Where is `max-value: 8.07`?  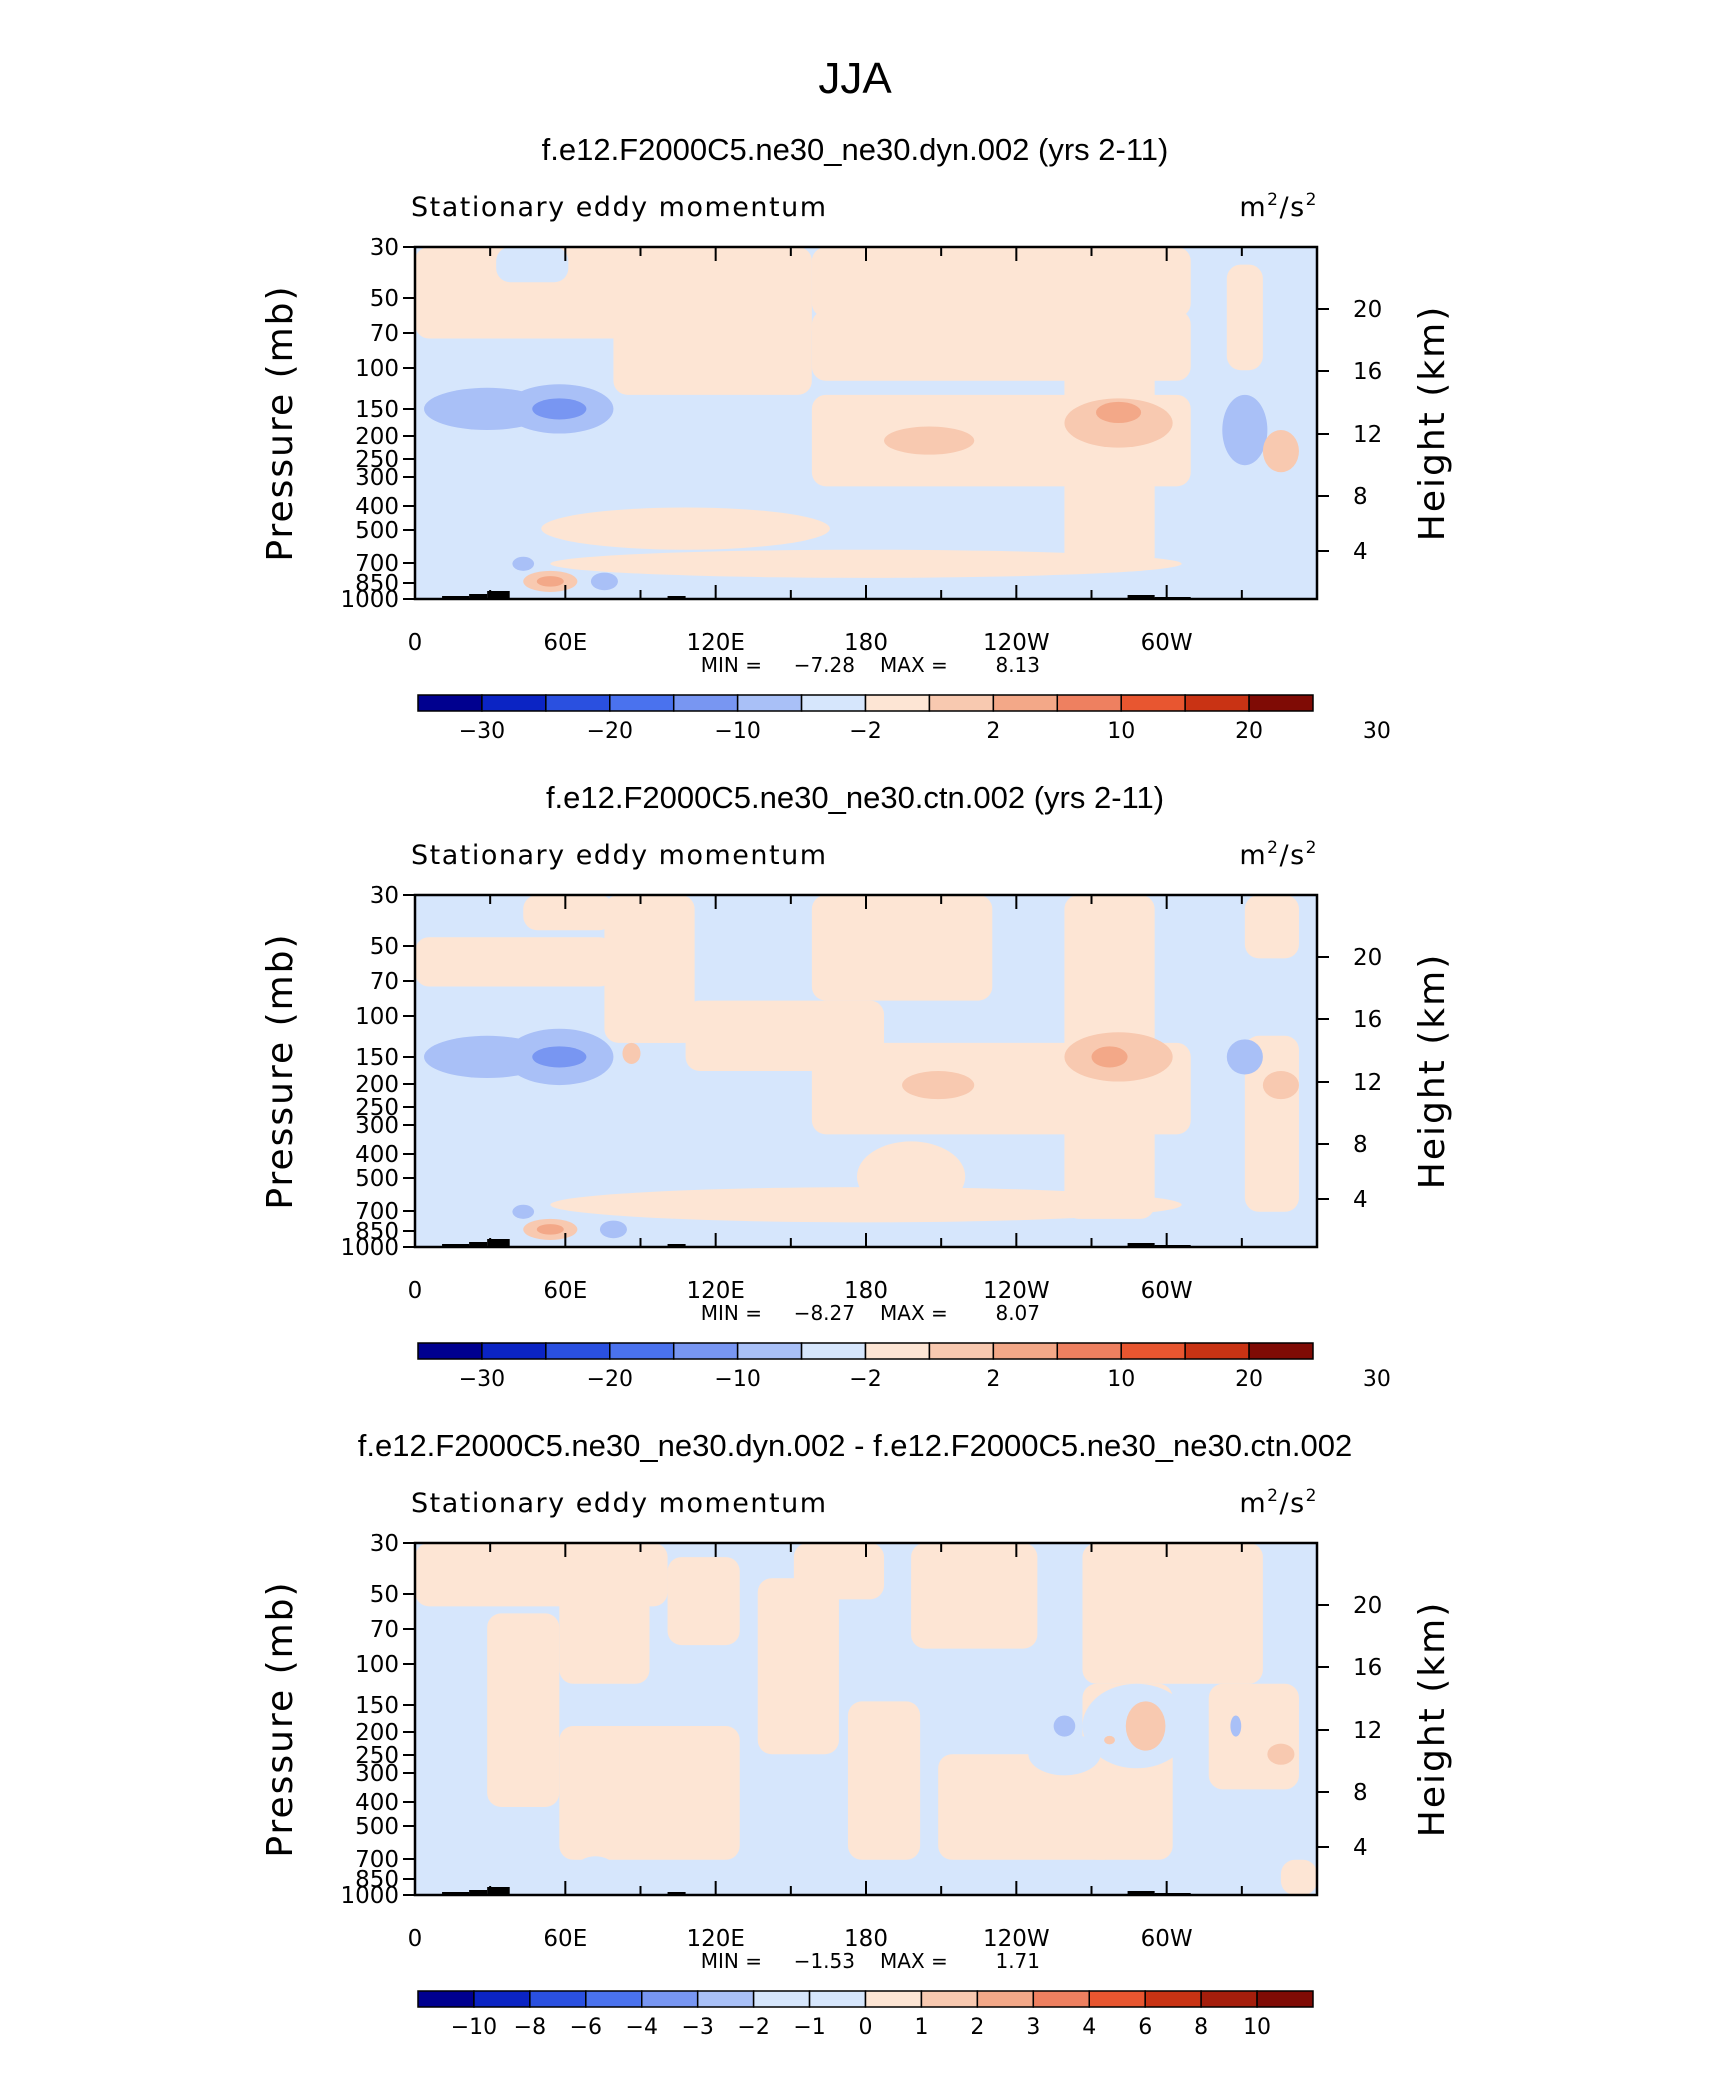
max-value: 8.07 is located at coordinates (1017, 1313).